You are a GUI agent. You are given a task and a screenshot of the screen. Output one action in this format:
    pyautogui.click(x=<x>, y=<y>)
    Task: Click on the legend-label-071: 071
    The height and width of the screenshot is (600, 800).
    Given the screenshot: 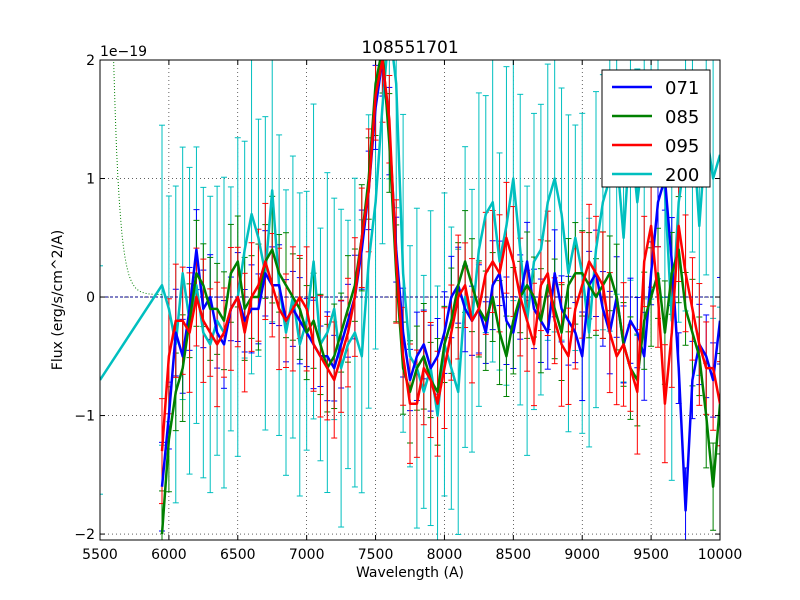 What is the action you would take?
    pyautogui.click(x=682, y=88)
    